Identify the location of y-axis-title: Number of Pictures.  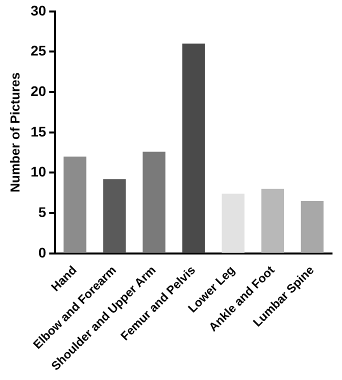
(14, 132).